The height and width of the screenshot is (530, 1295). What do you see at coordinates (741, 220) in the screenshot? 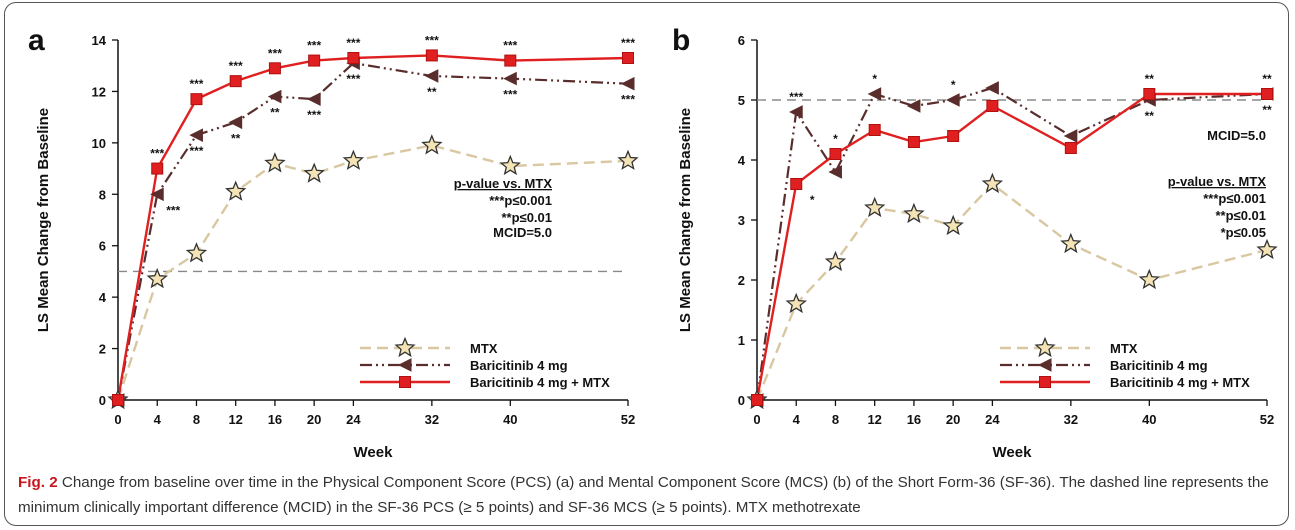
I see `y-tick-label: 3` at bounding box center [741, 220].